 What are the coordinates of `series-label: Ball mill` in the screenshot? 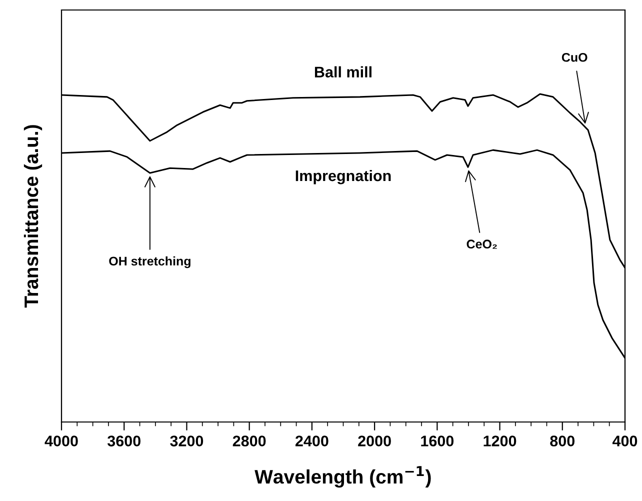 It's located at (343, 72).